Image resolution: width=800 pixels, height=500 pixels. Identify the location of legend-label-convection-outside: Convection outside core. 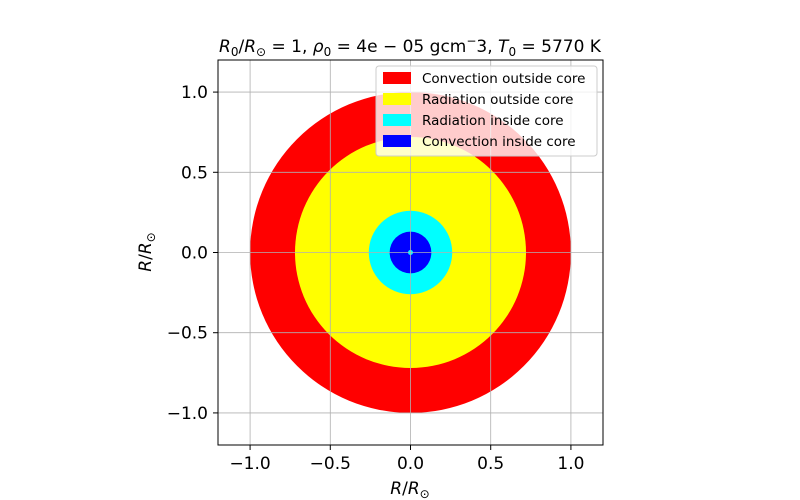
(503, 79).